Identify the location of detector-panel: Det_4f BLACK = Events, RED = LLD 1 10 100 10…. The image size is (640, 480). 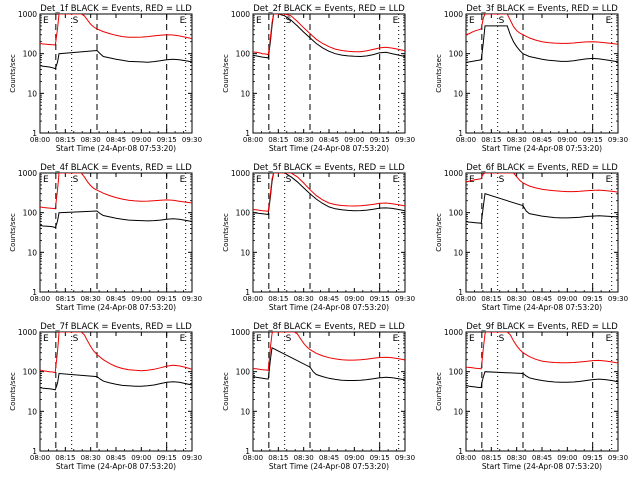
(105, 237).